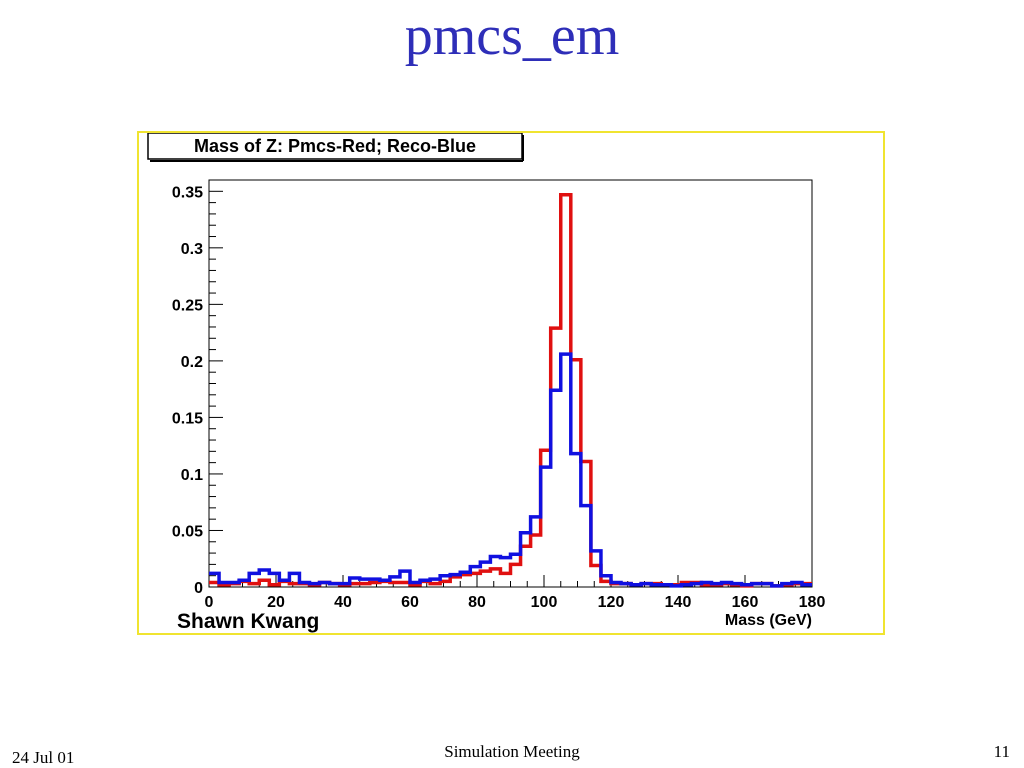  I want to click on footer-center: Simulation Meeting, so click(512, 751).